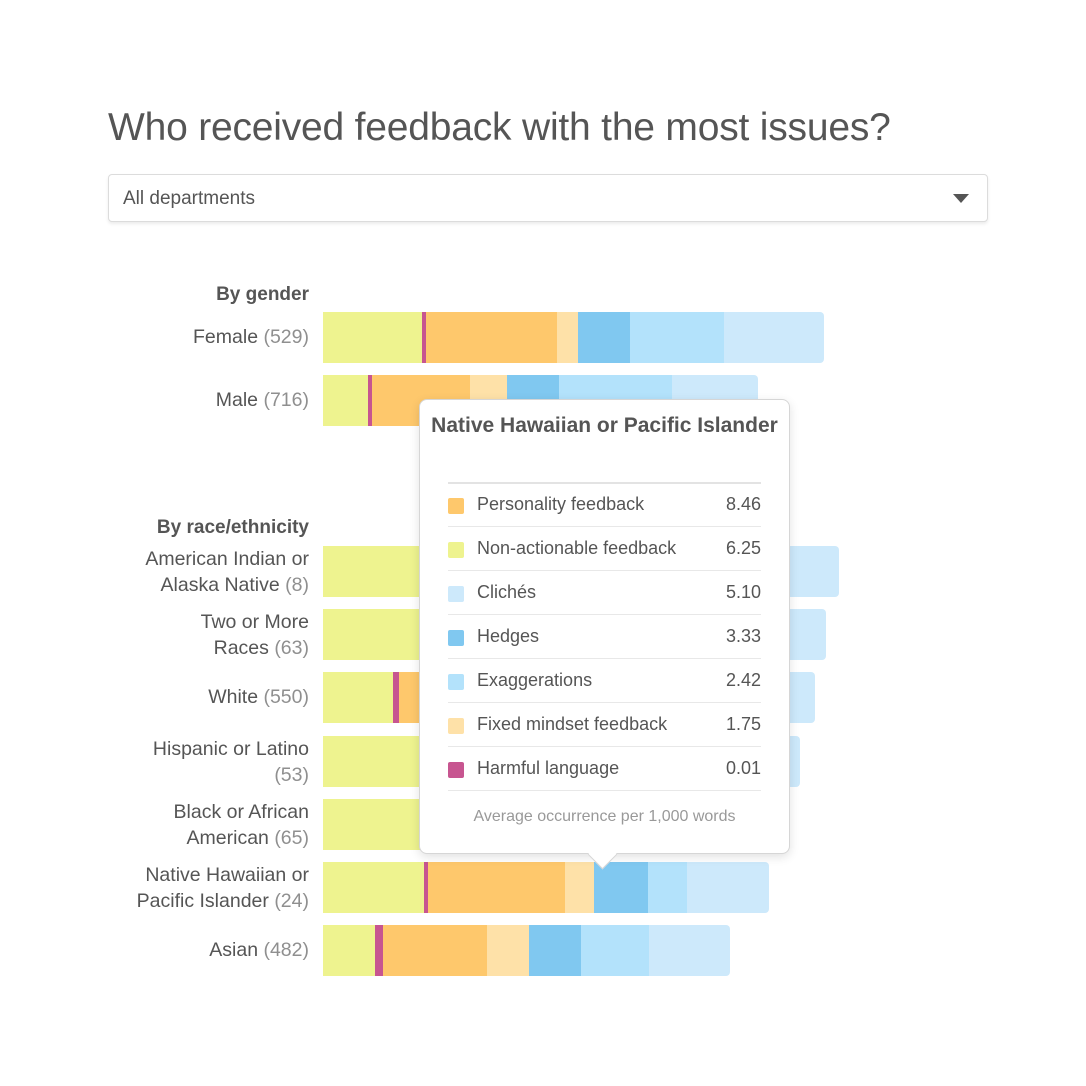  I want to click on tooltip-item: Non-actionable feedback 6.25, so click(604, 549).